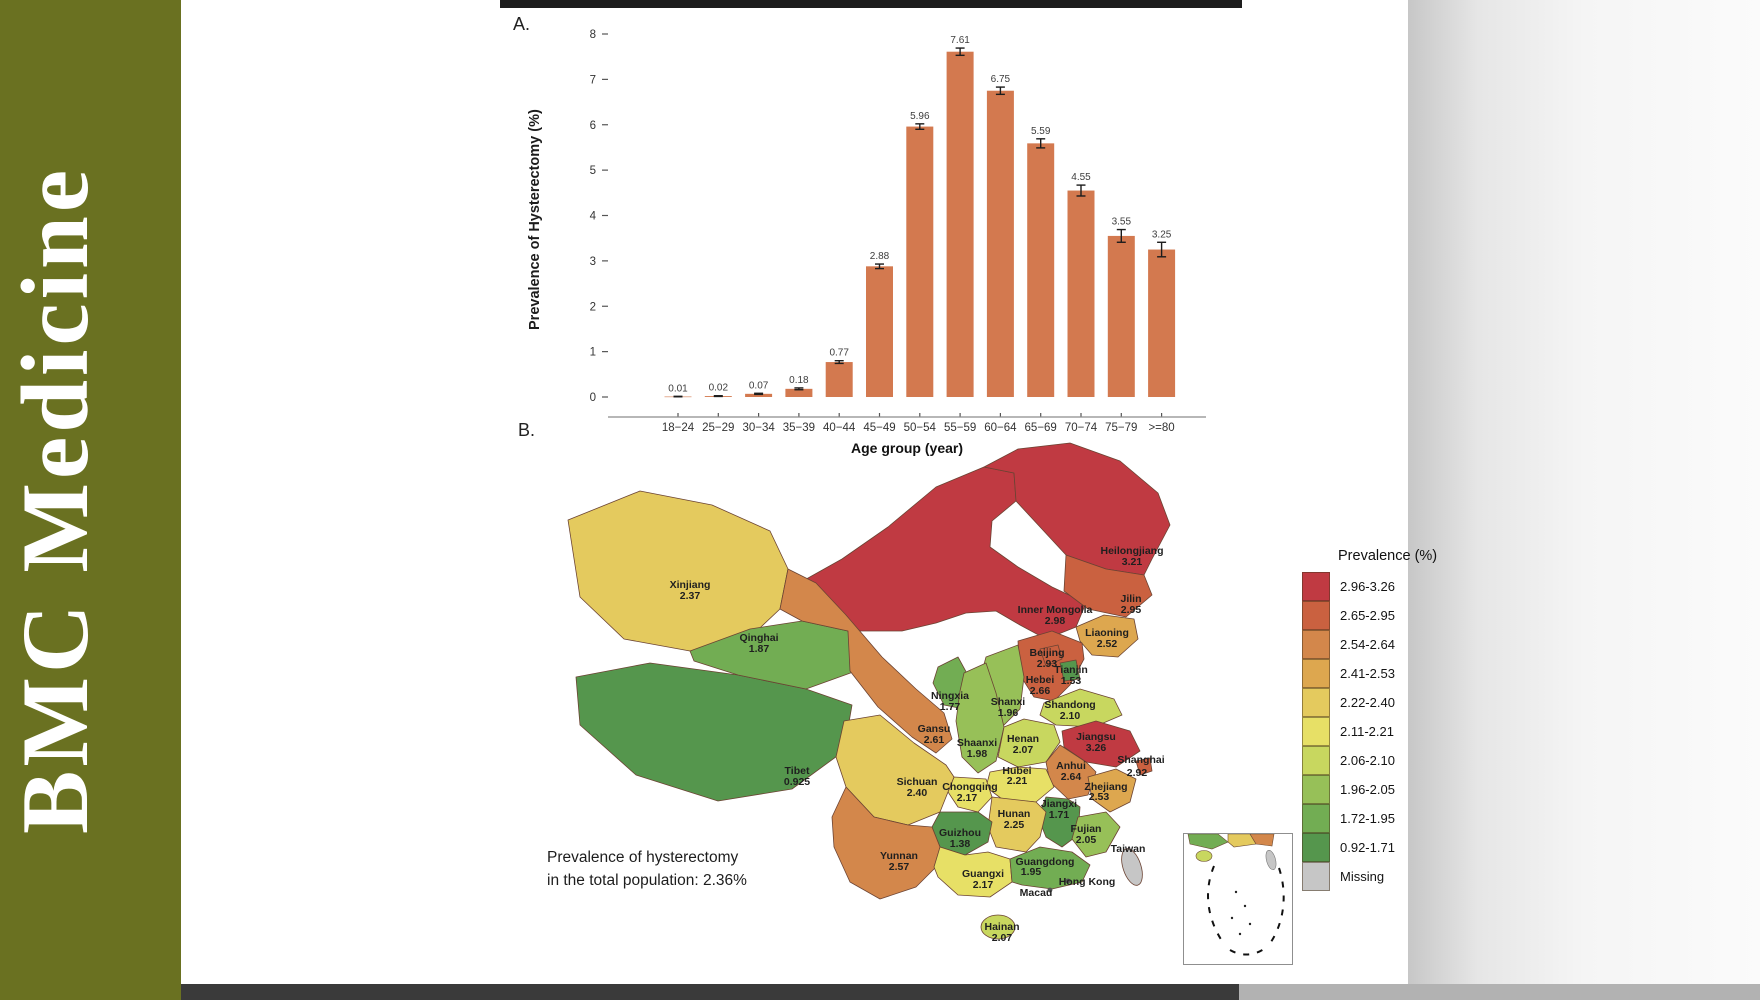 Image resolution: width=1760 pixels, height=1000 pixels. I want to click on bar-value-label: 0.77, so click(839, 353).